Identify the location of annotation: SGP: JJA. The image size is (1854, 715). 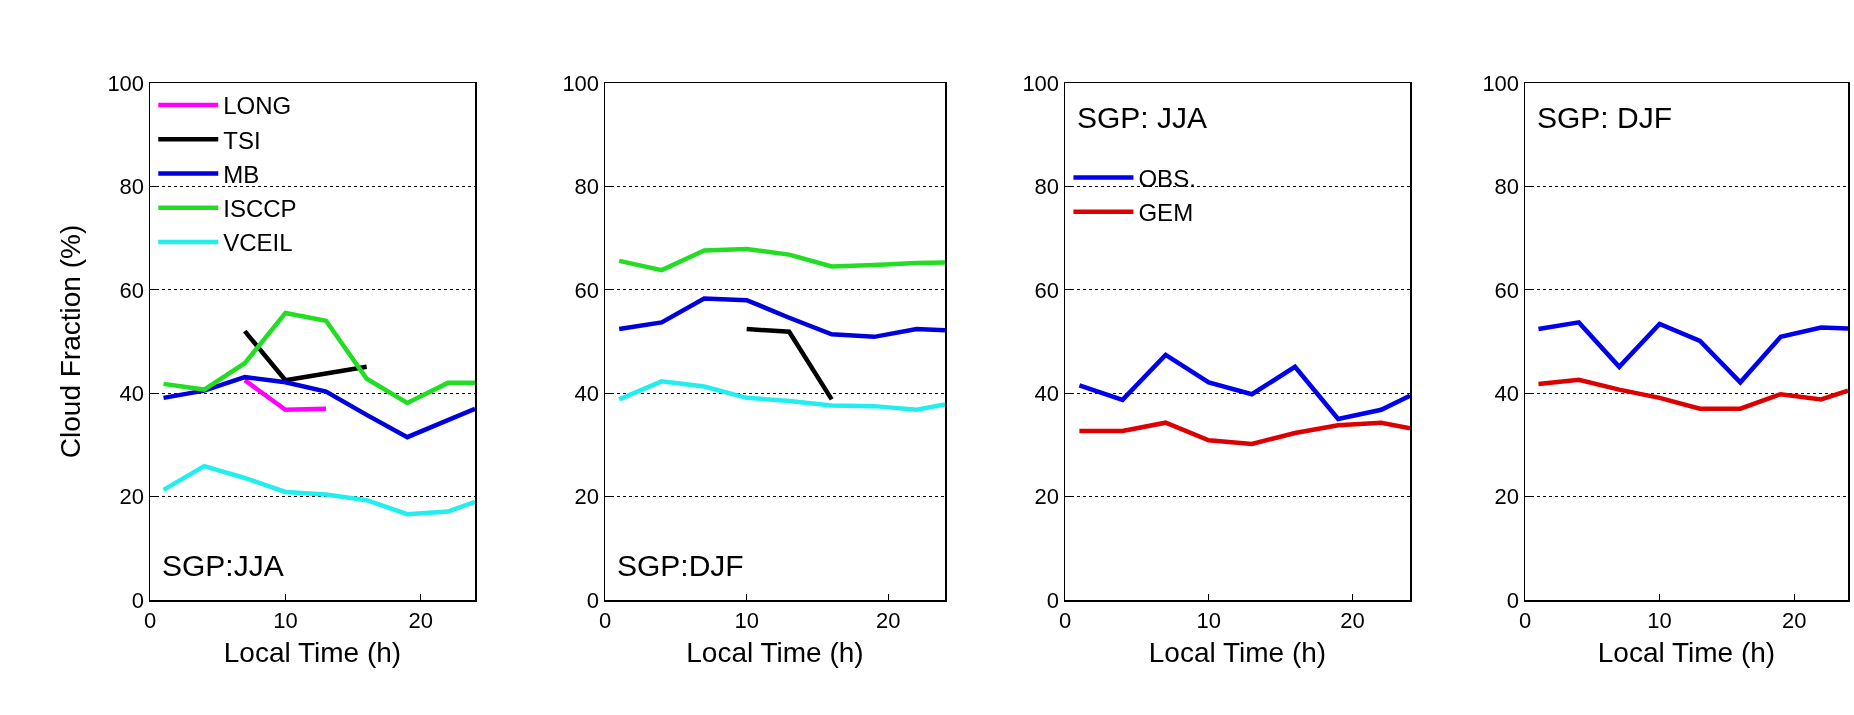
(1142, 117).